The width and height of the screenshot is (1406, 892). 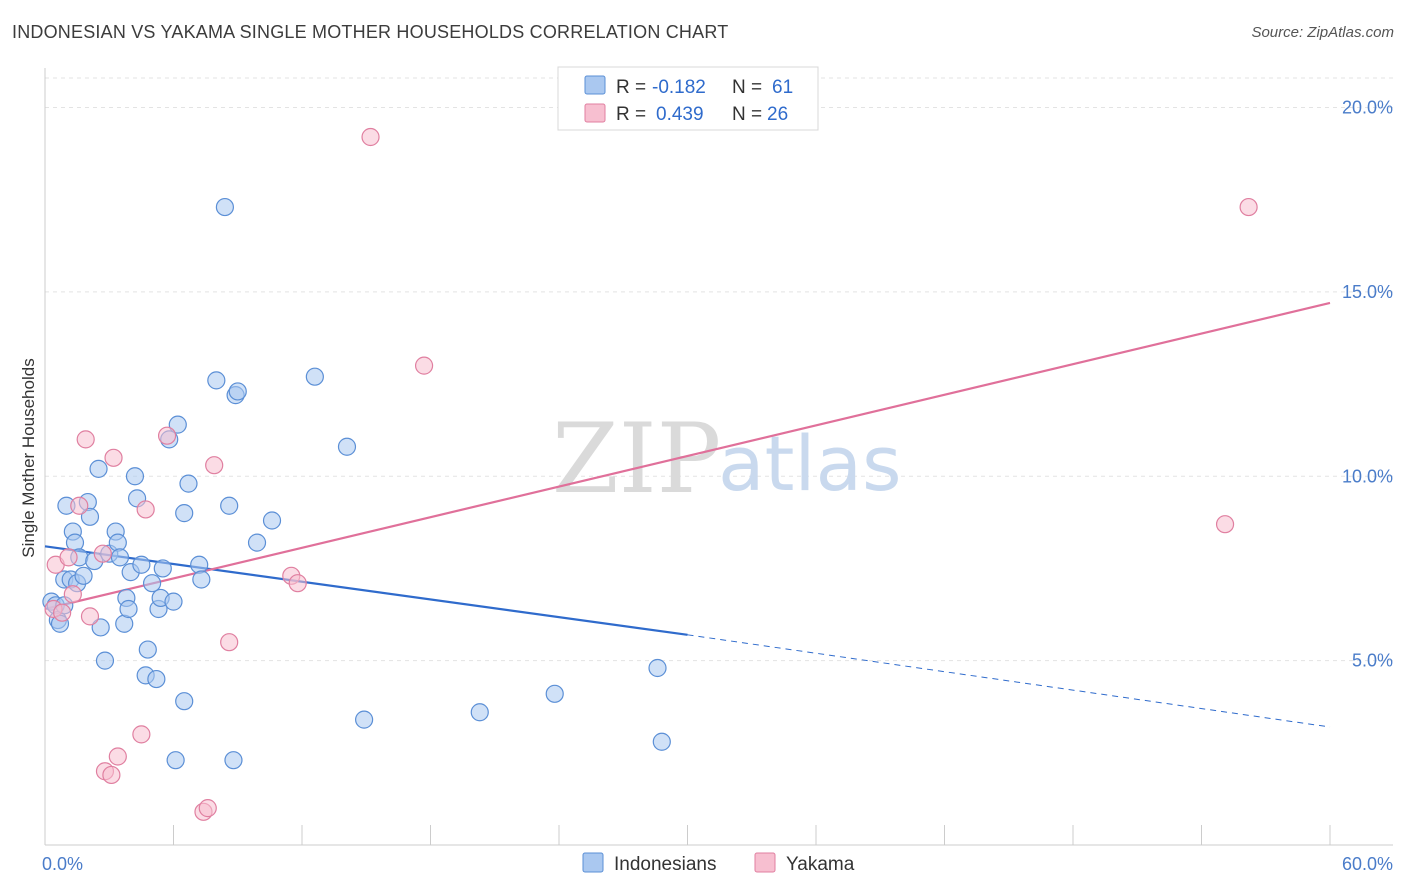 I want to click on series-legend-label-indonesians: Indonesians, so click(x=665, y=864).